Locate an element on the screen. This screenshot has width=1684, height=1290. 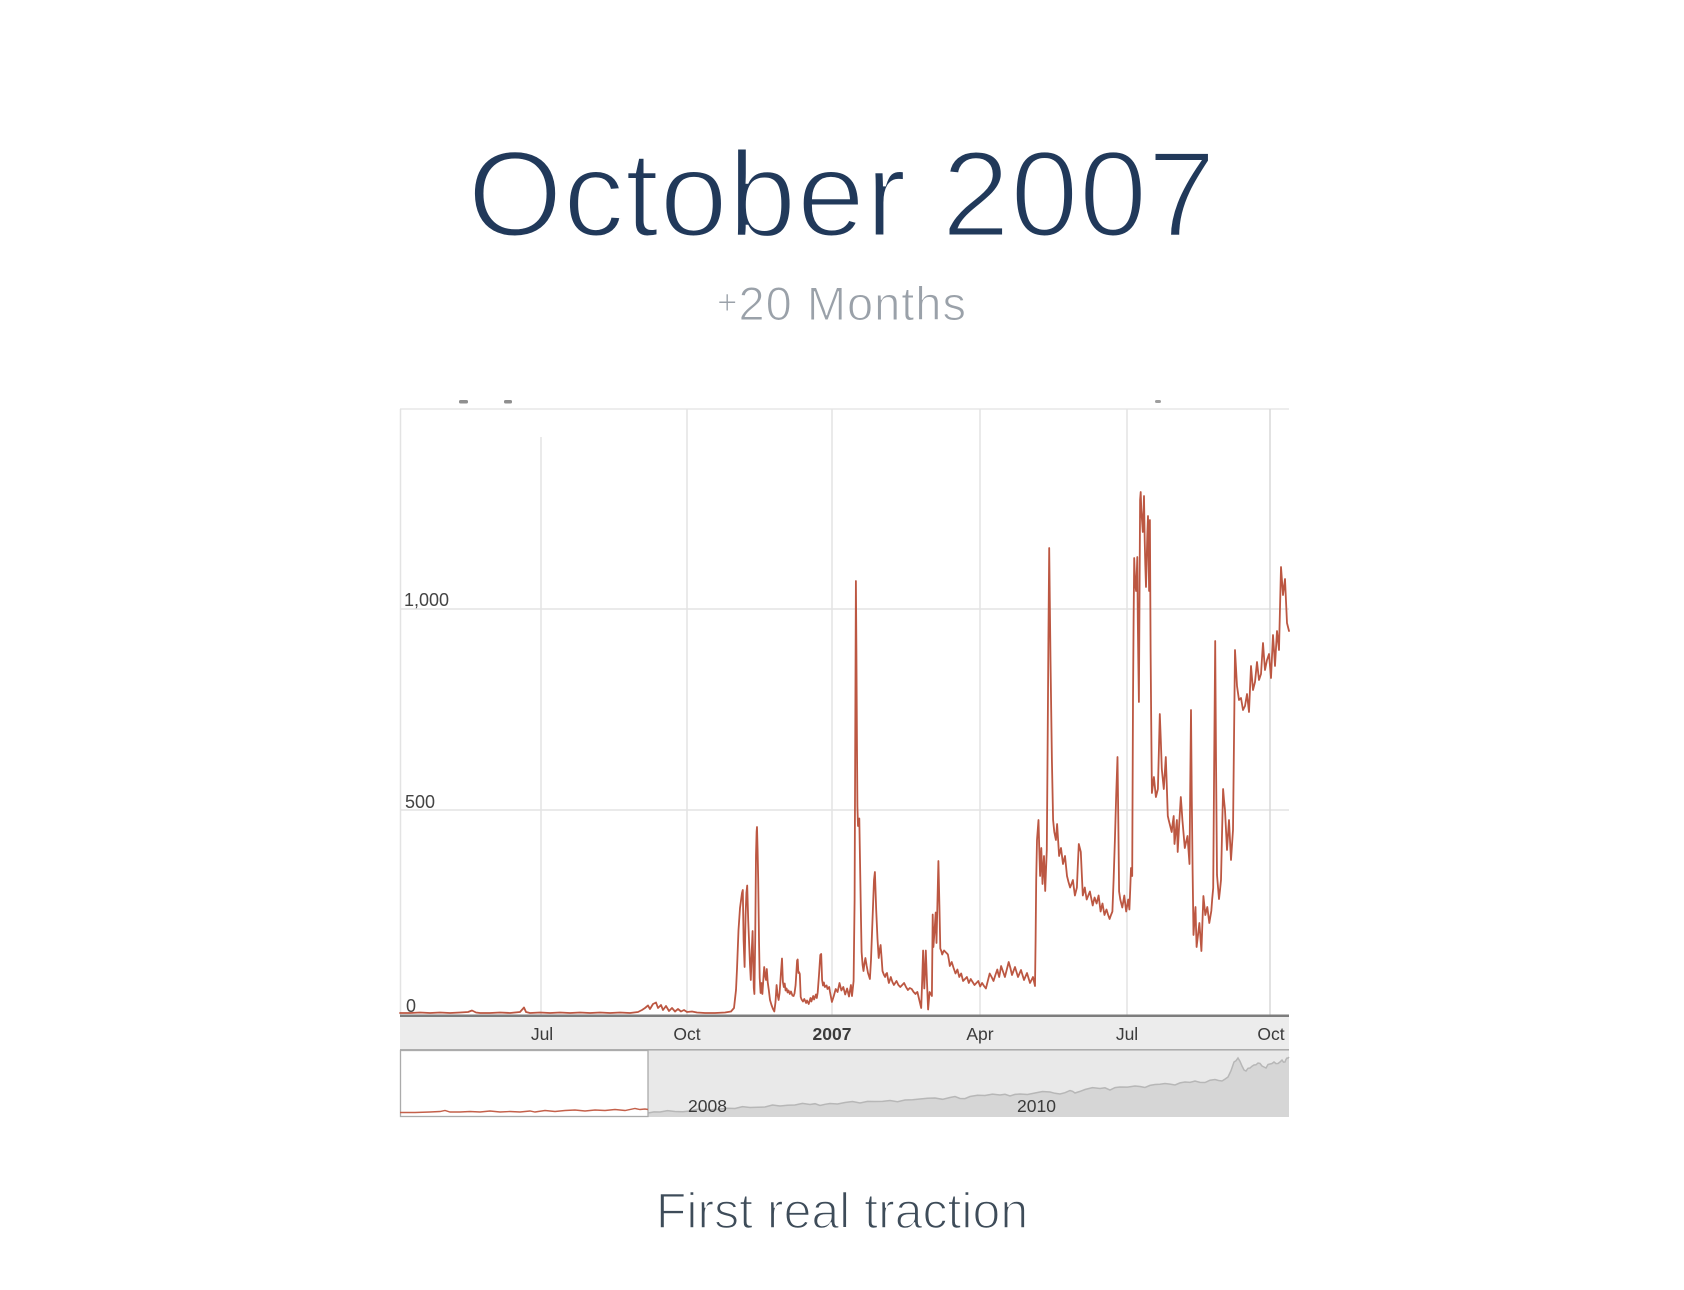
svg-text: 0 is located at coordinates (411, 1006).